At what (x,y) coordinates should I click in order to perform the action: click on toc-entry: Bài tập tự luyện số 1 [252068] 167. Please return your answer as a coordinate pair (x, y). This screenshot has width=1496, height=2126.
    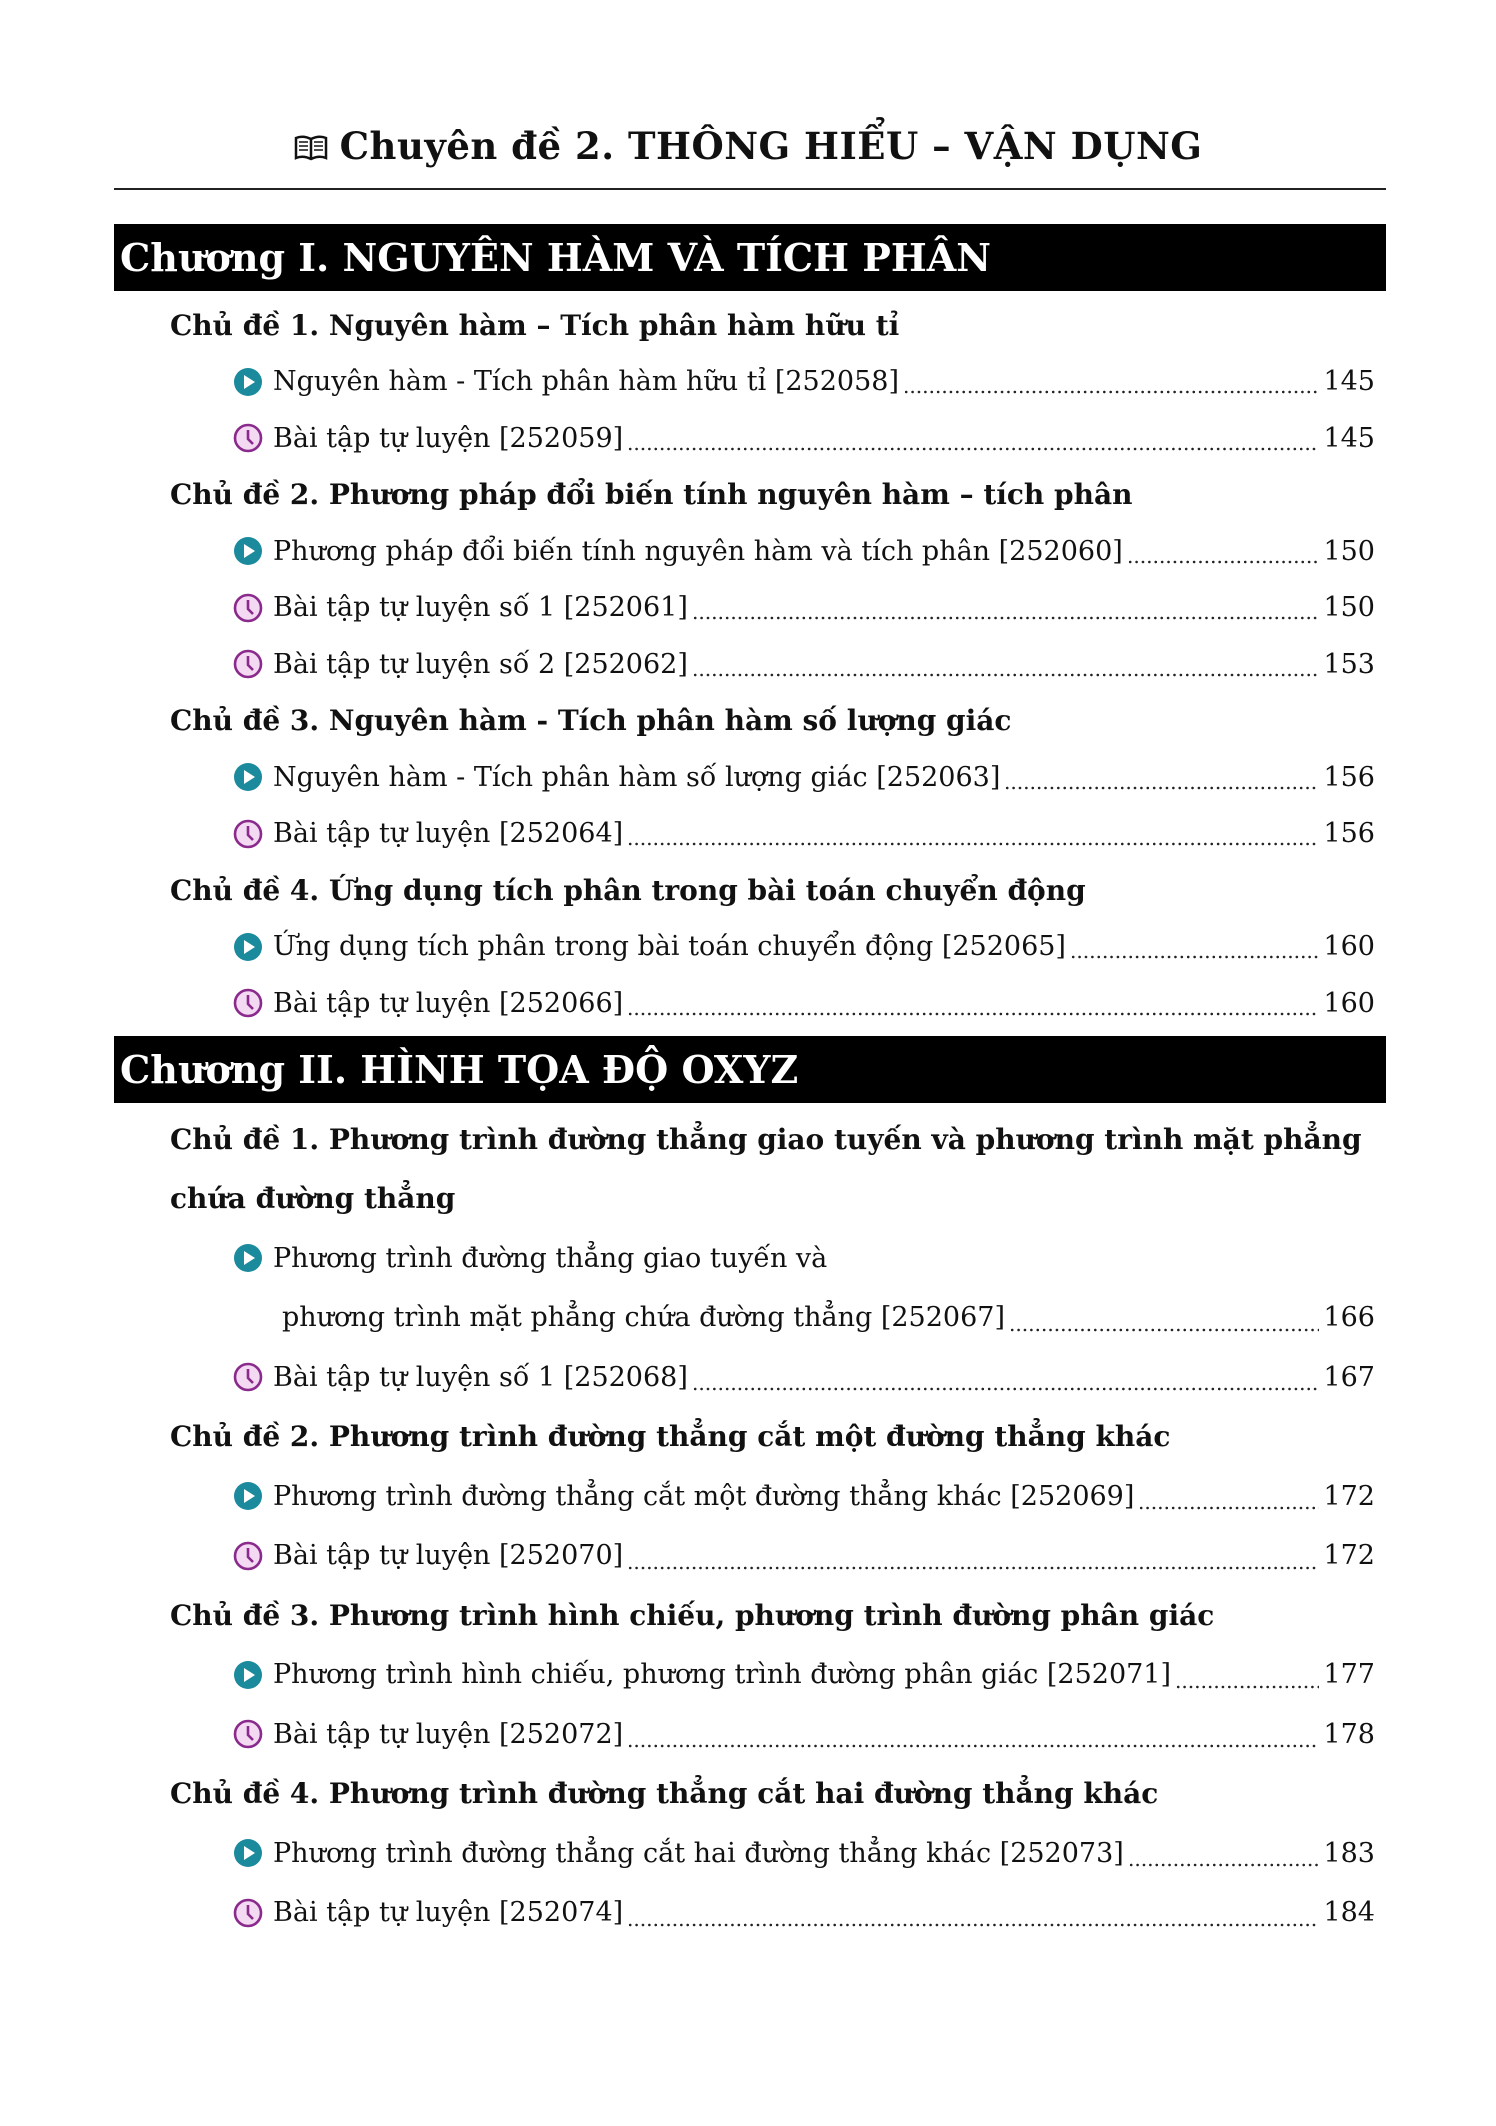
    Looking at the image, I should click on (750, 1378).